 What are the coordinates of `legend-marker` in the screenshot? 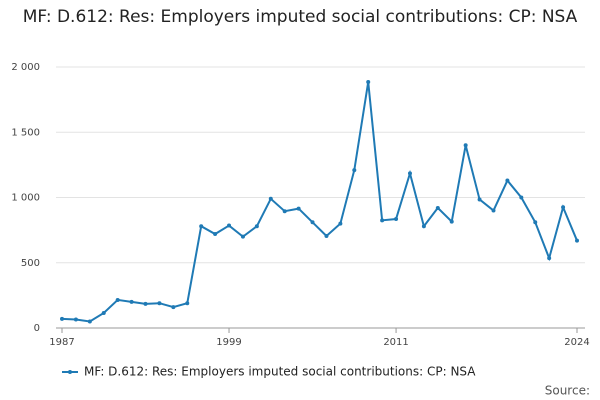 It's located at (70, 372).